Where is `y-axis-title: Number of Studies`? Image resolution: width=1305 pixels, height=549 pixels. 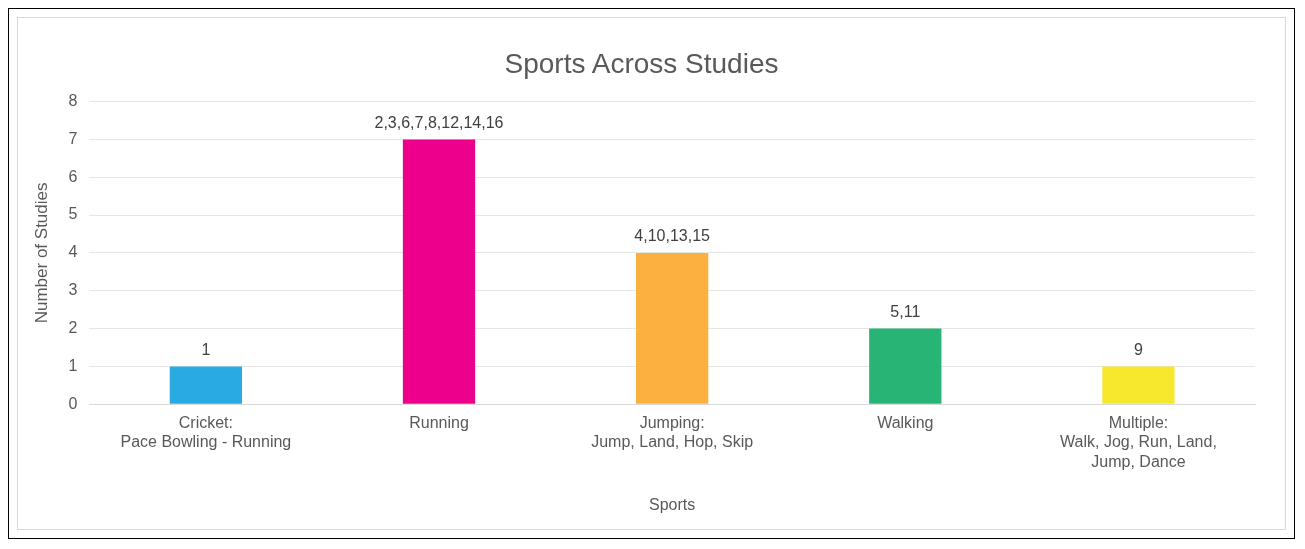
y-axis-title: Number of Studies is located at coordinates (41, 253).